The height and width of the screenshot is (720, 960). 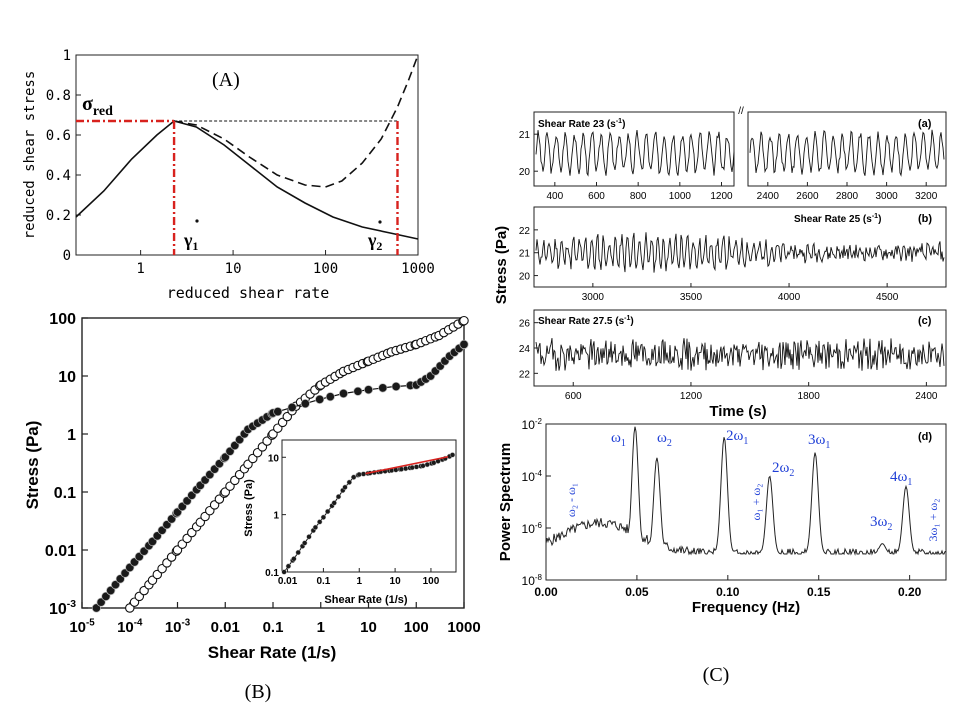 I want to click on sub-b-xtick-label: 4000, so click(x=789, y=297).